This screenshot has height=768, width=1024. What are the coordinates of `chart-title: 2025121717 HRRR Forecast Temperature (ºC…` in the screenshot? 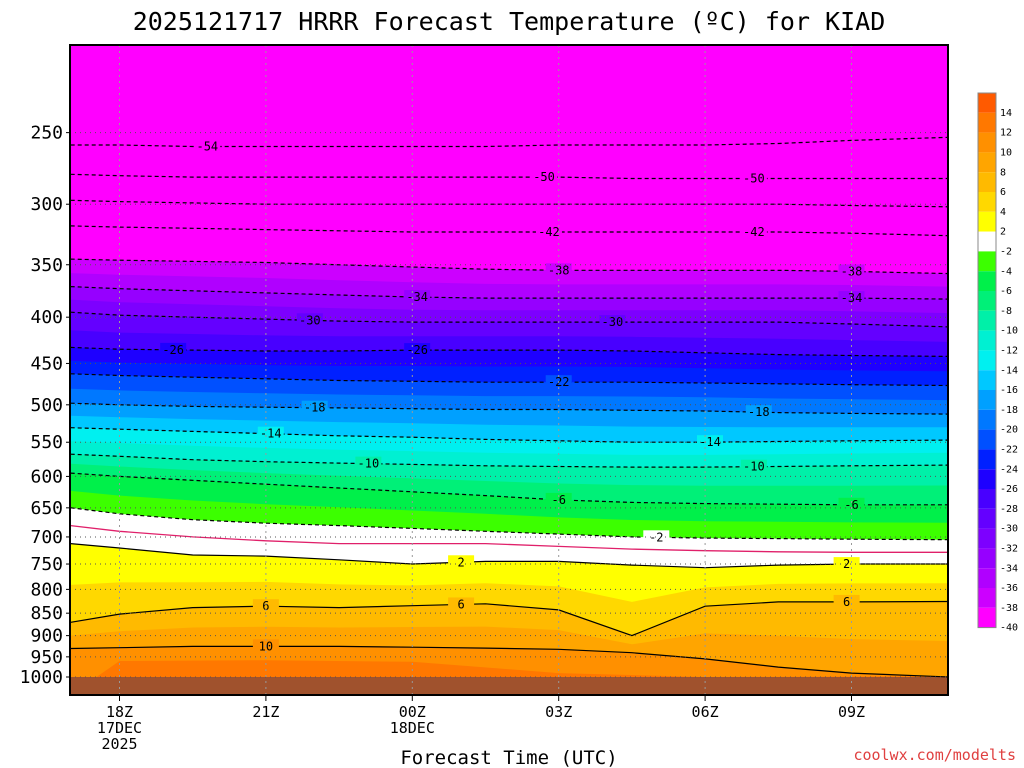 It's located at (509, 21).